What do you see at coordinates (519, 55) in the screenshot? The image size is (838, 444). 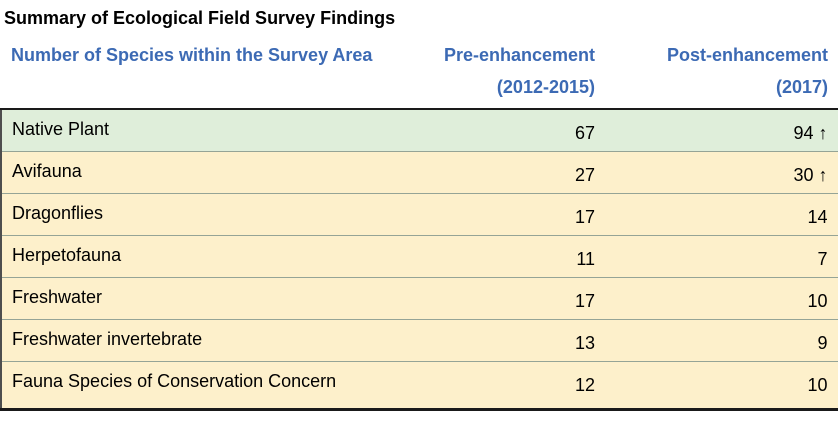 I see `column-header-pre-label: Pre-enhancement` at bounding box center [519, 55].